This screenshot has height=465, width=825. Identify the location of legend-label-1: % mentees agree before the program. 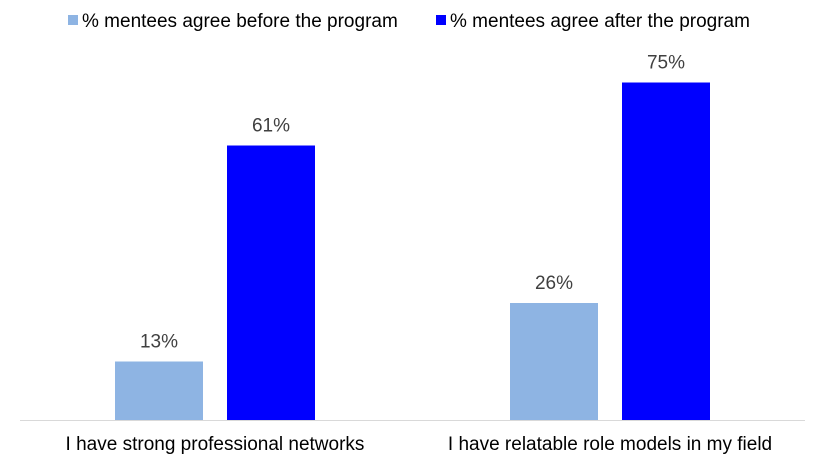
(240, 21).